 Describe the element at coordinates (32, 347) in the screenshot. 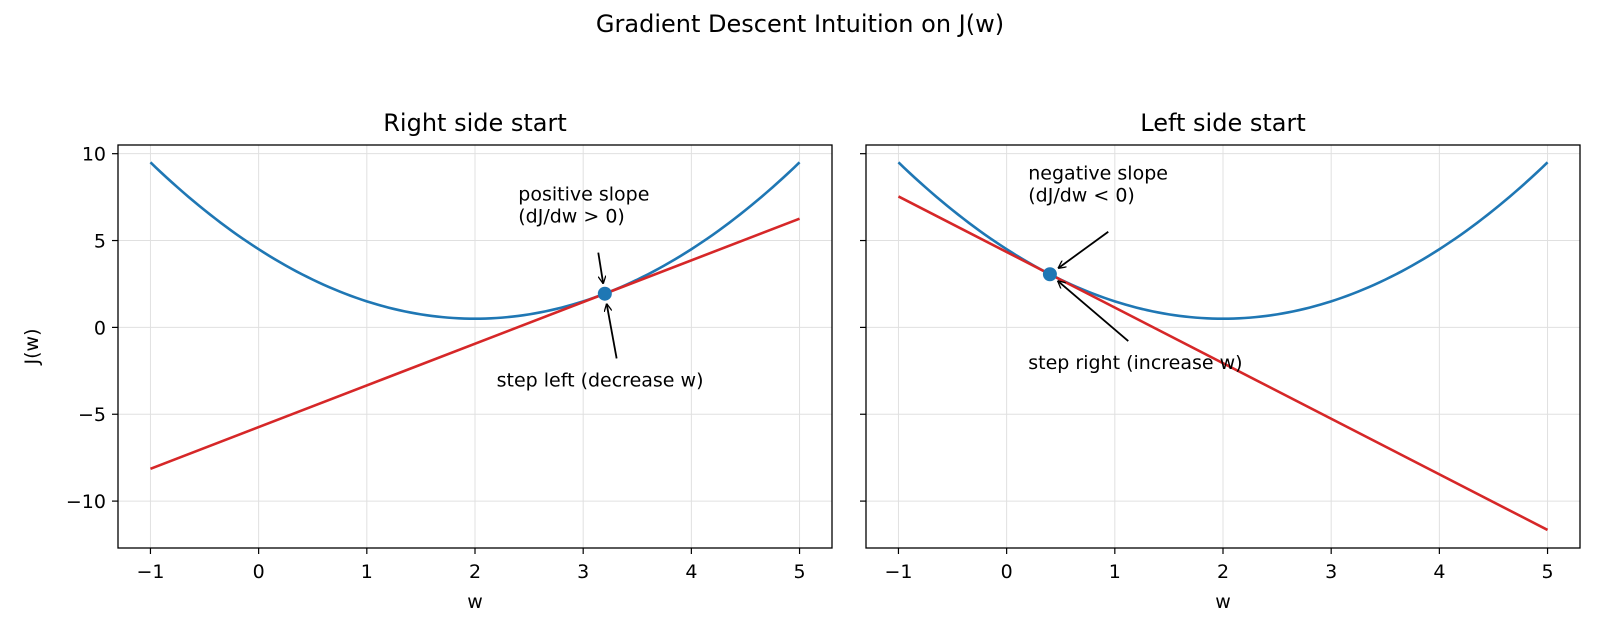

I see `y-axis-label: J(w)` at that location.